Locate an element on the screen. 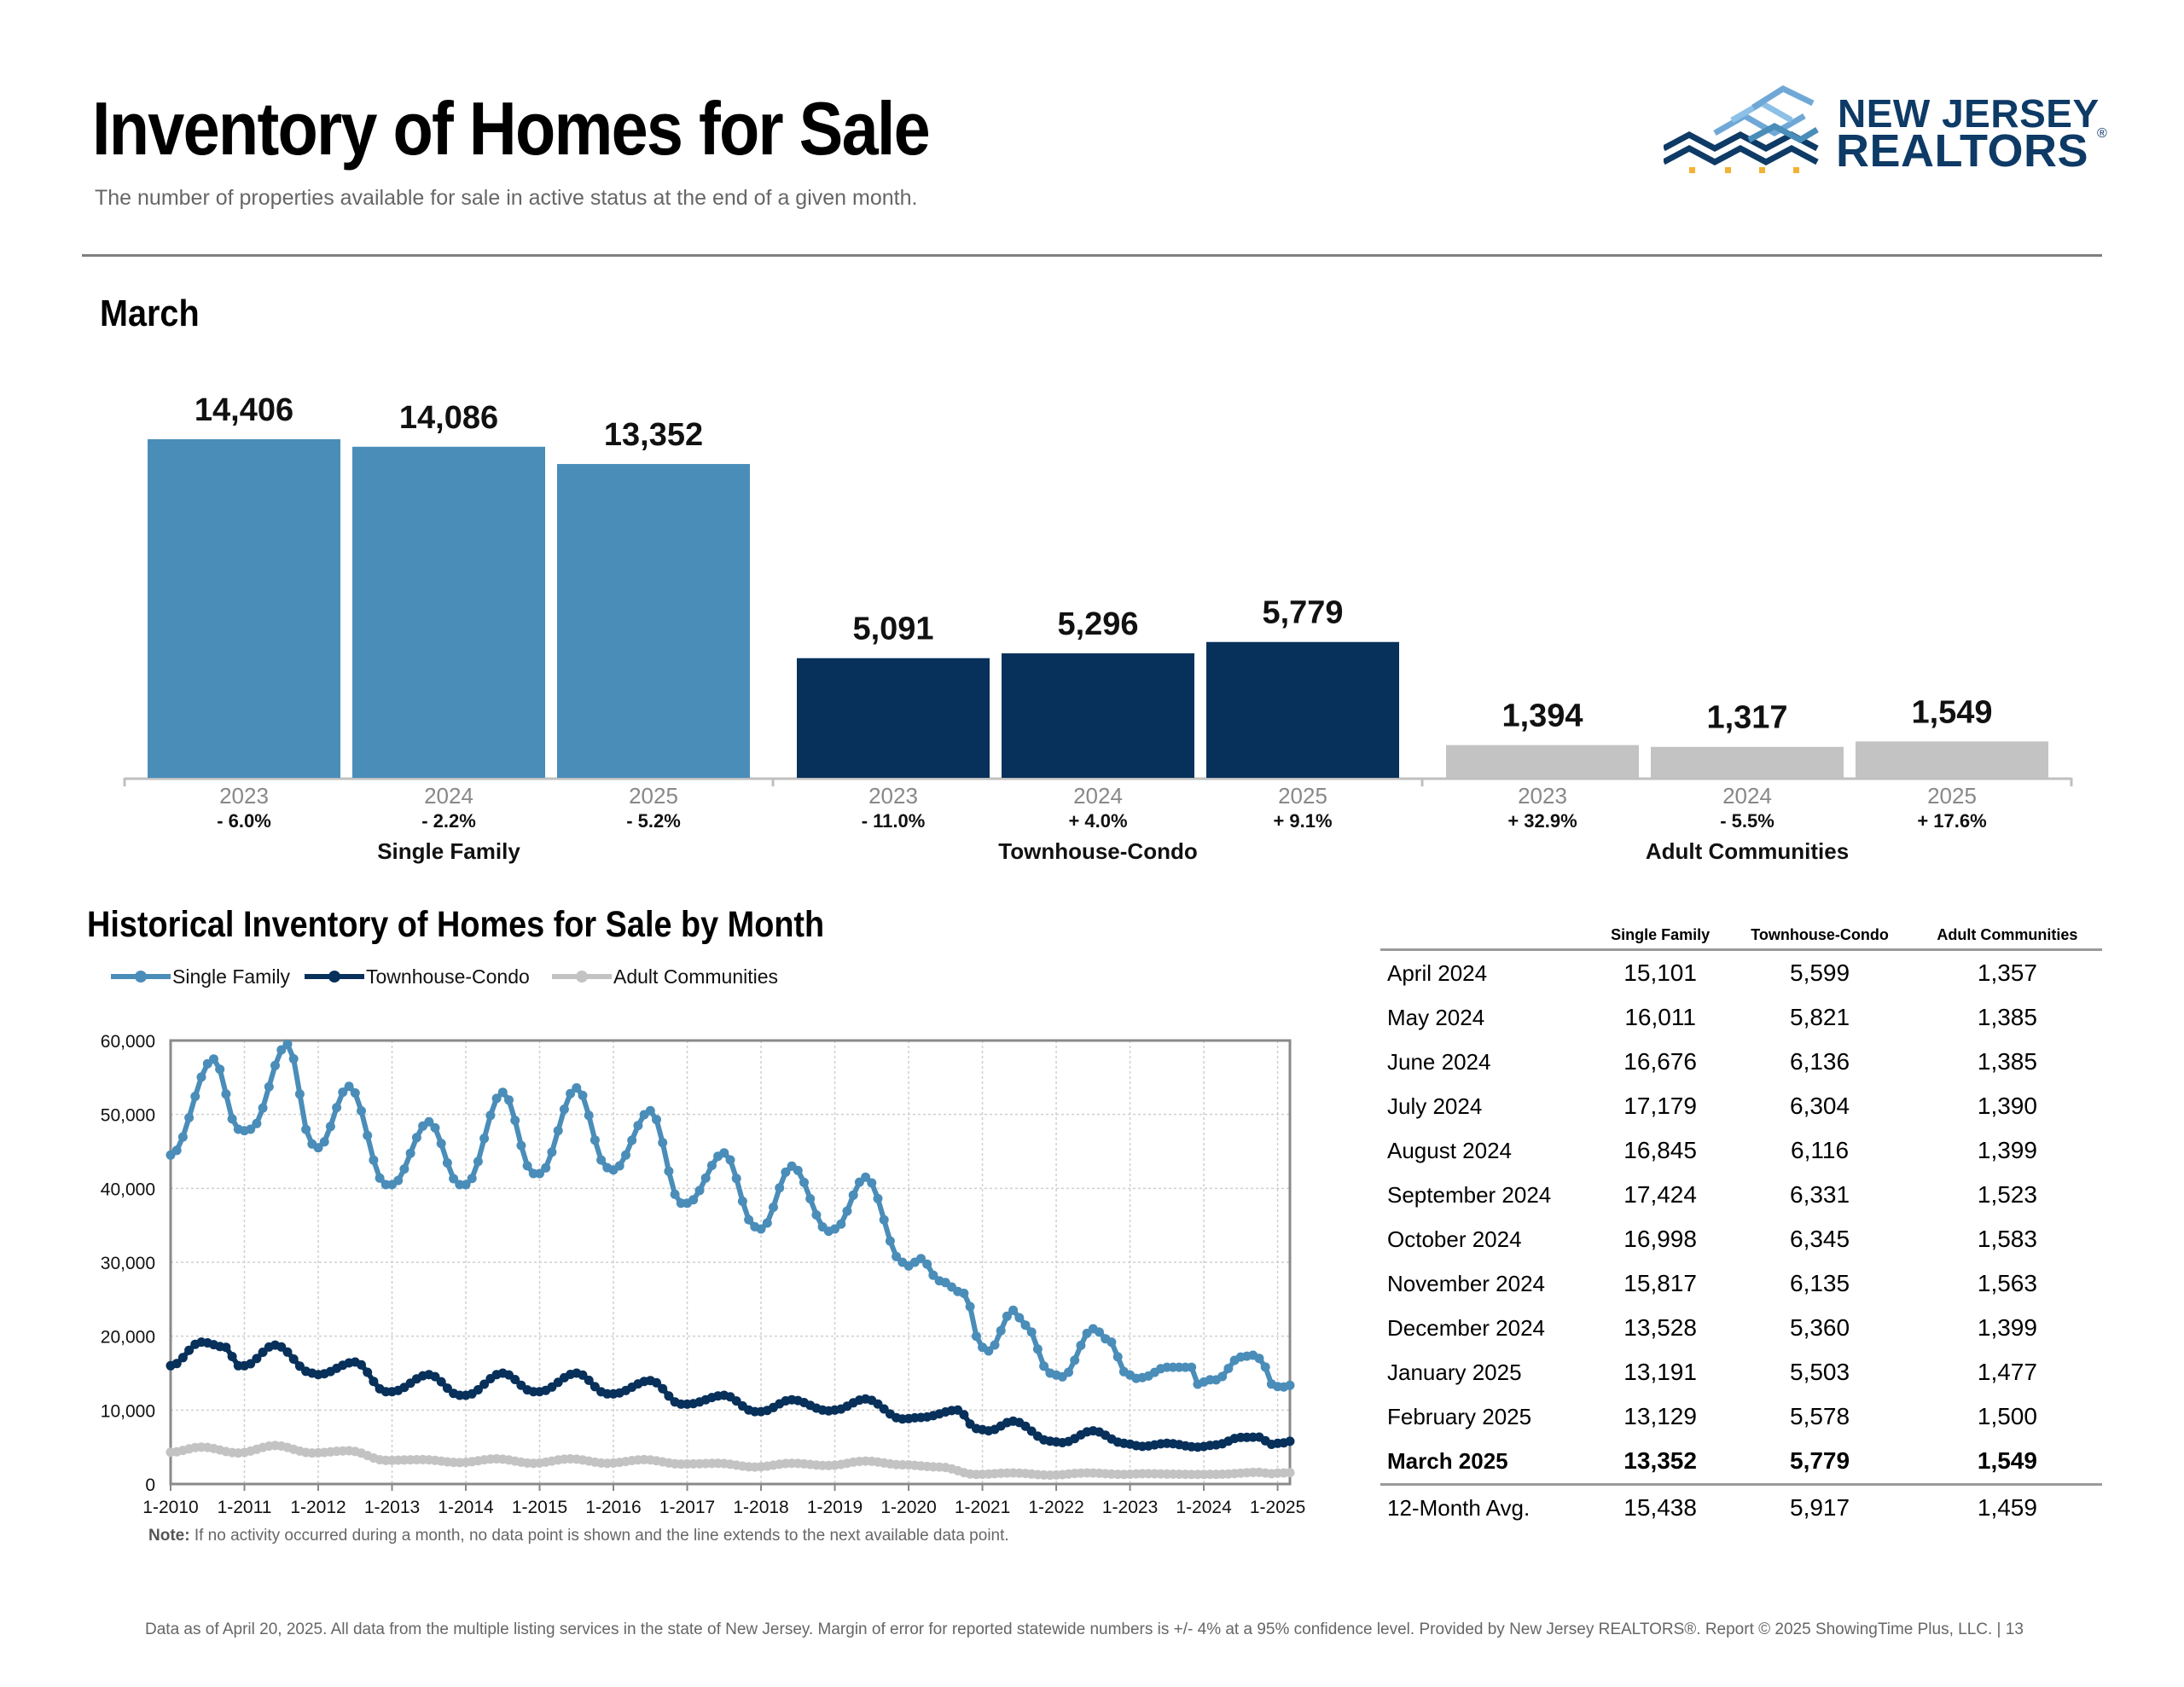  bar-year-label: 2025 is located at coordinates (653, 796).